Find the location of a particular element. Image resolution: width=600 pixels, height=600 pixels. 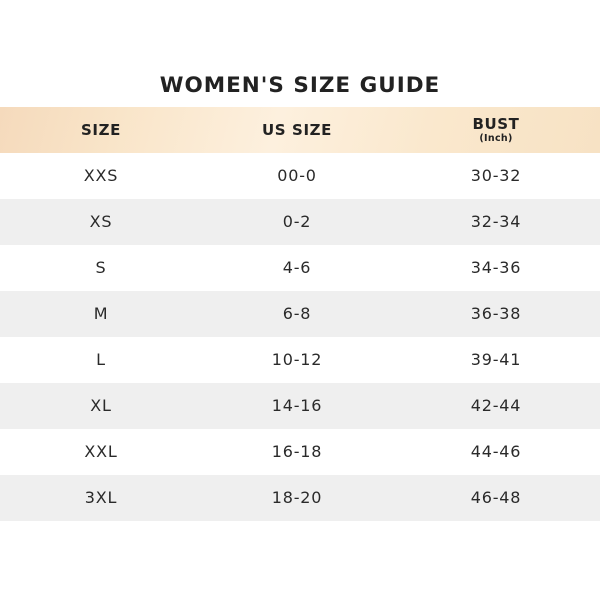

cell-us-size: 4-6 is located at coordinates (297, 267).